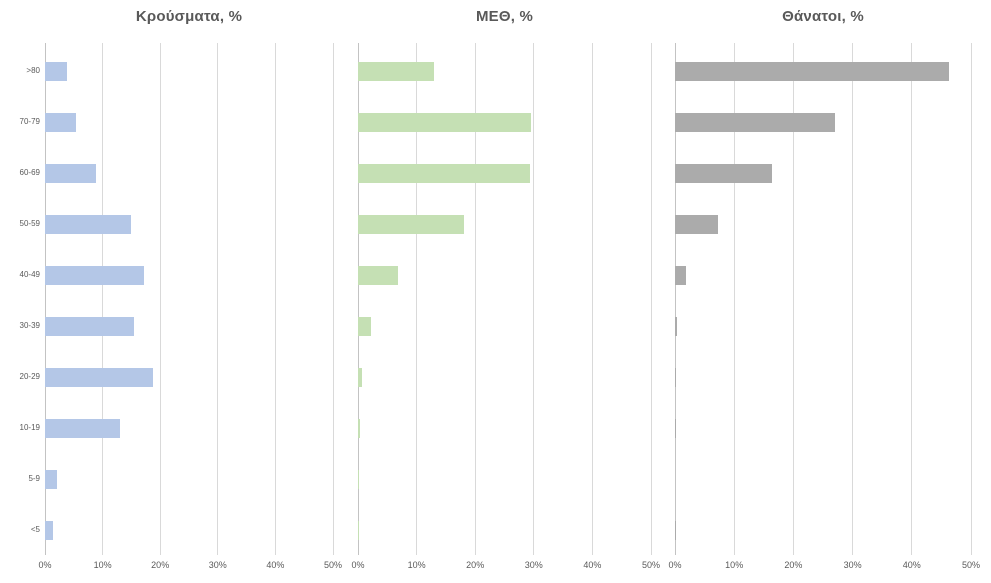 This screenshot has width=991, height=583. What do you see at coordinates (504, 16) in the screenshot?
I see `chart-title-icu: ΜΕΘ, %` at bounding box center [504, 16].